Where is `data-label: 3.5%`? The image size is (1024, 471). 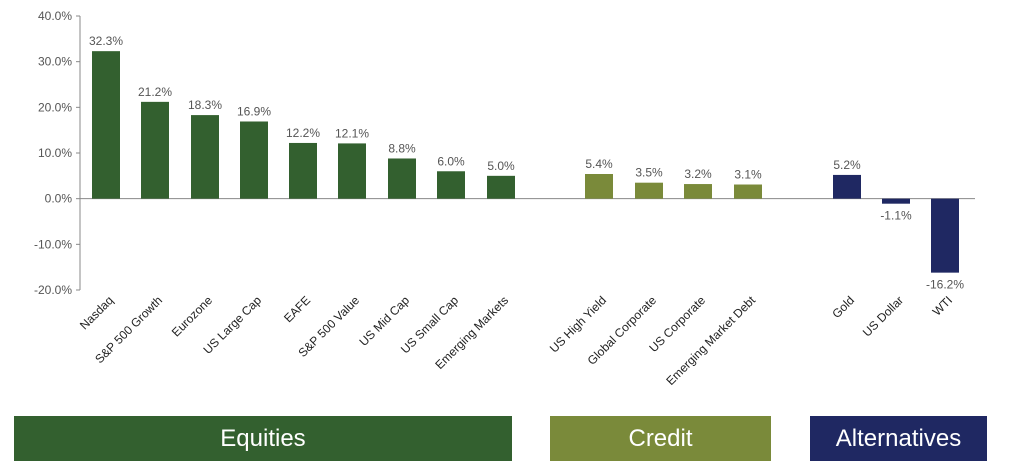
data-label: 3.5% is located at coordinates (649, 173).